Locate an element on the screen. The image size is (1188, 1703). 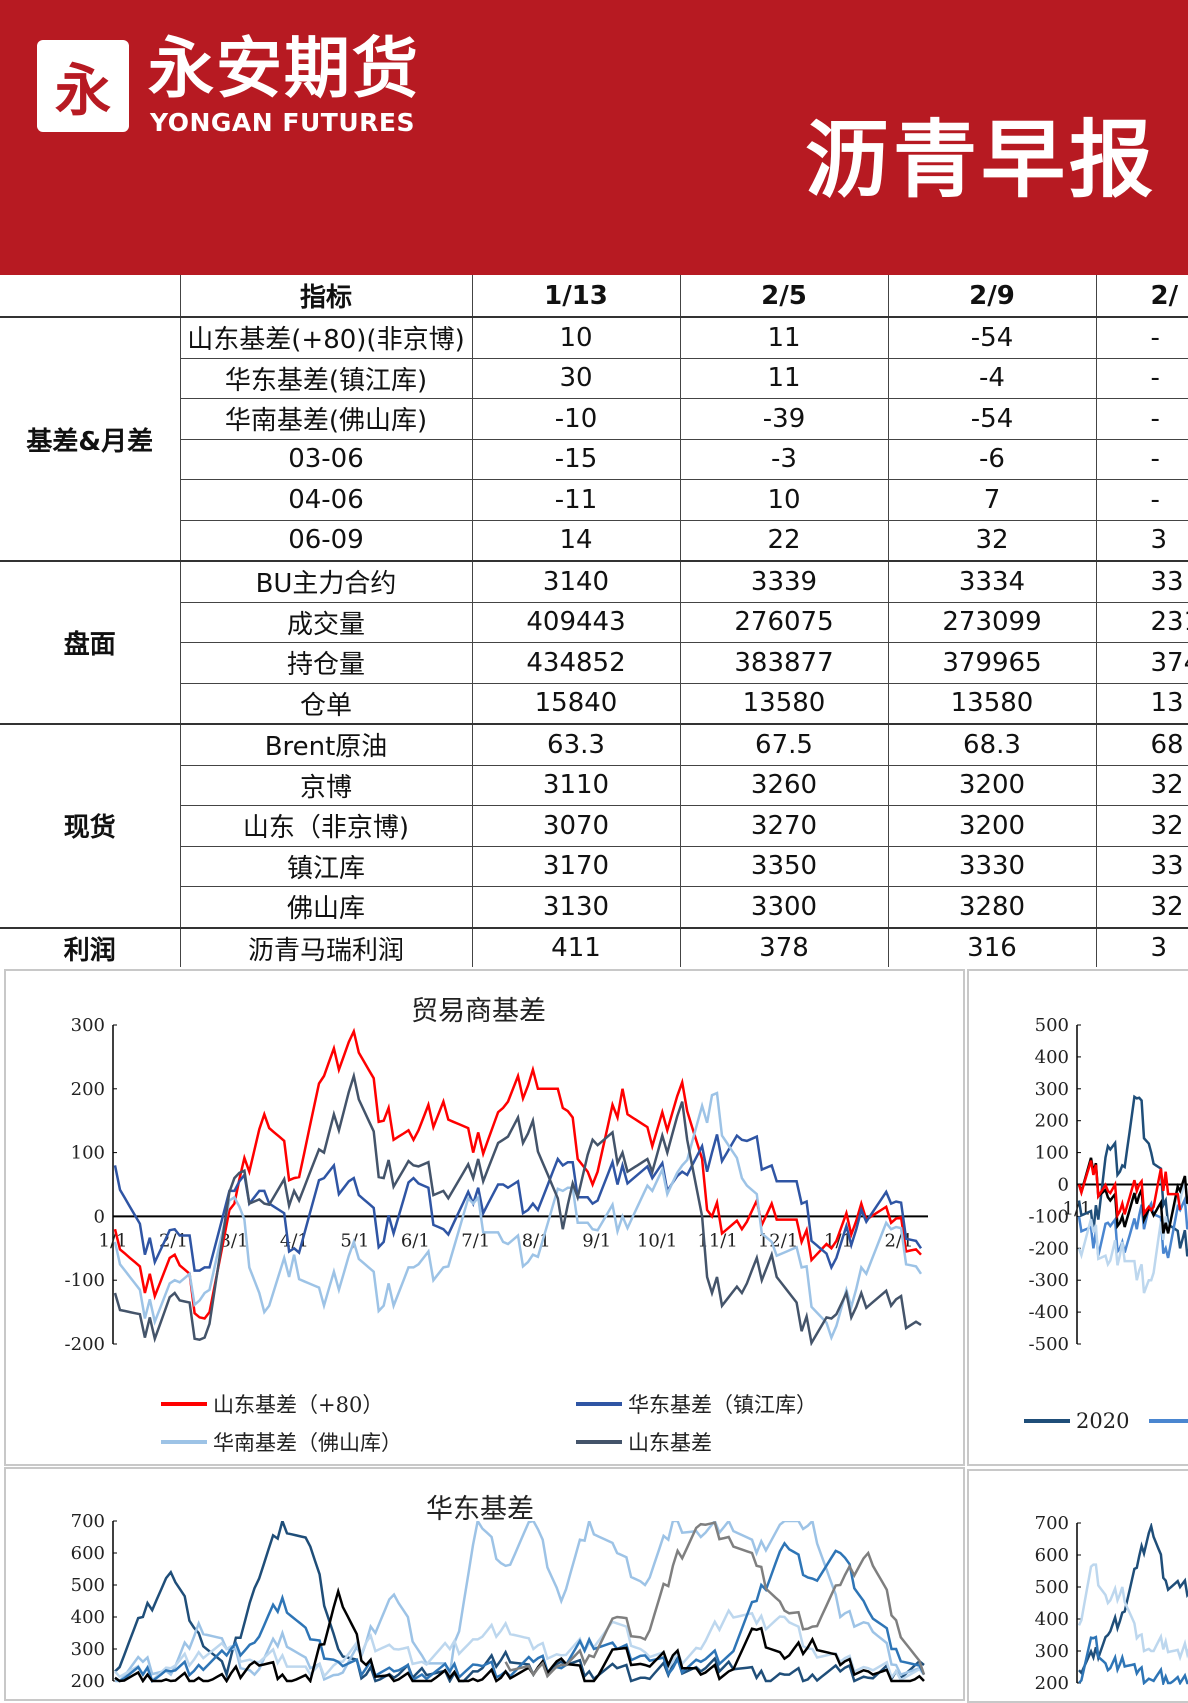
value-cell: 378 is located at coordinates (784, 946).